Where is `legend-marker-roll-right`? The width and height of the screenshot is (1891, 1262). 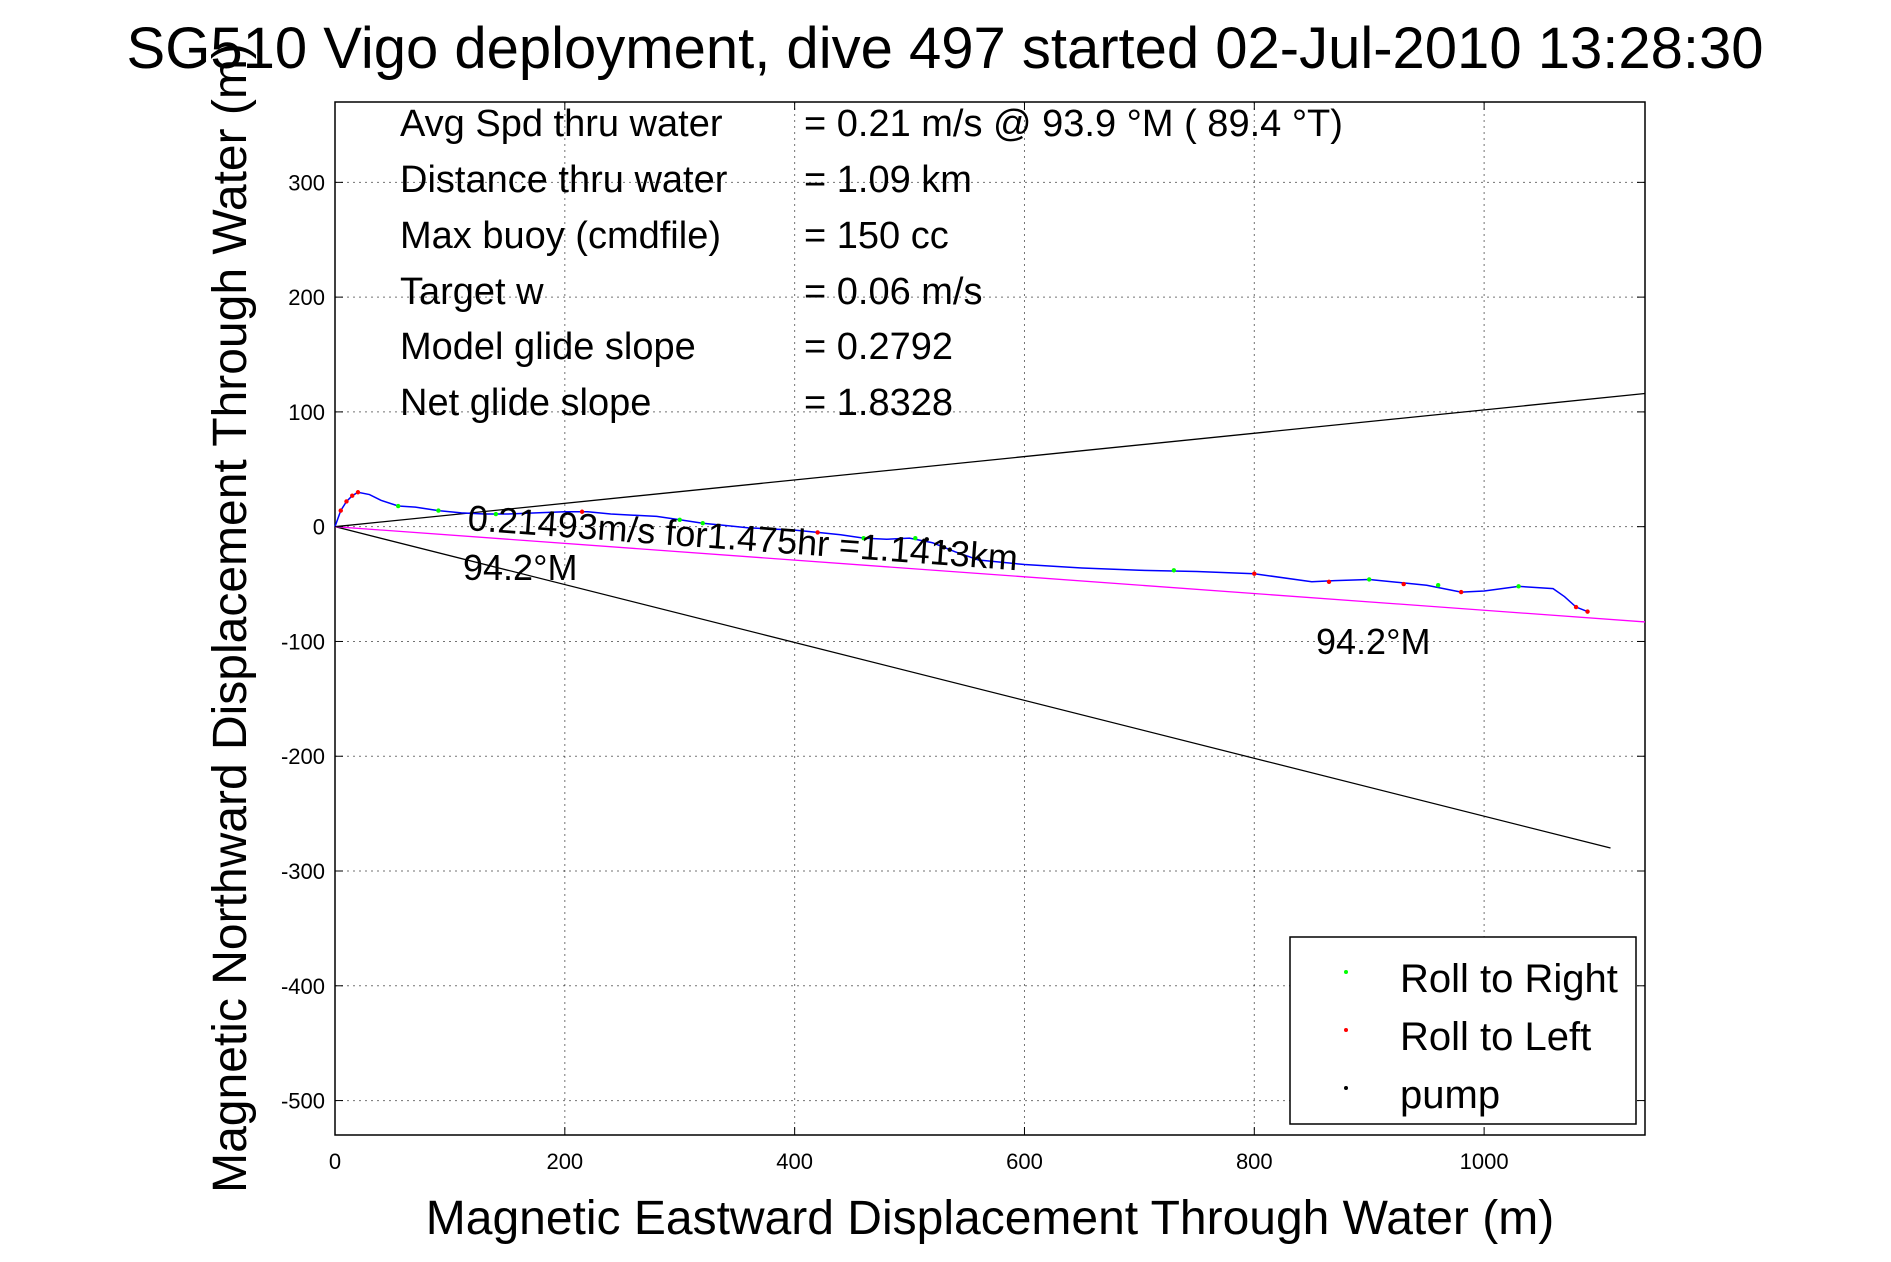 legend-marker-roll-right is located at coordinates (1346, 972).